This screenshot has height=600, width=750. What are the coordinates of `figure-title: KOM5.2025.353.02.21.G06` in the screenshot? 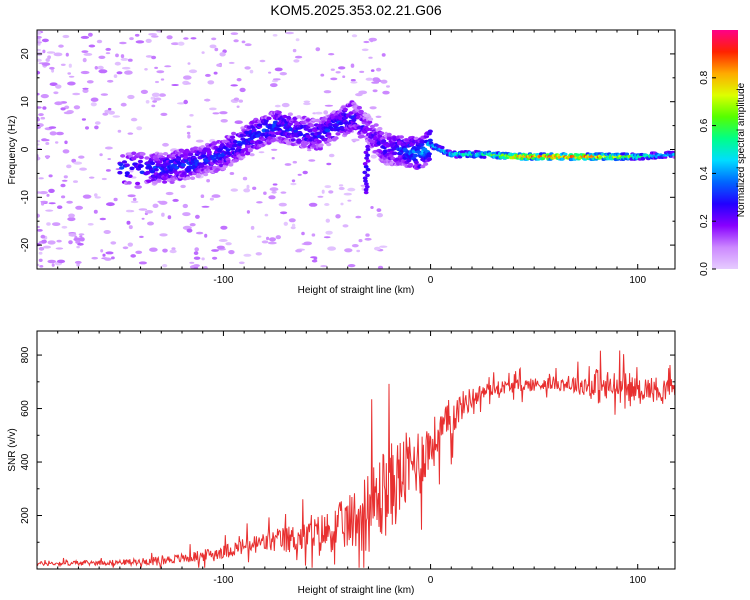 It's located at (355, 10).